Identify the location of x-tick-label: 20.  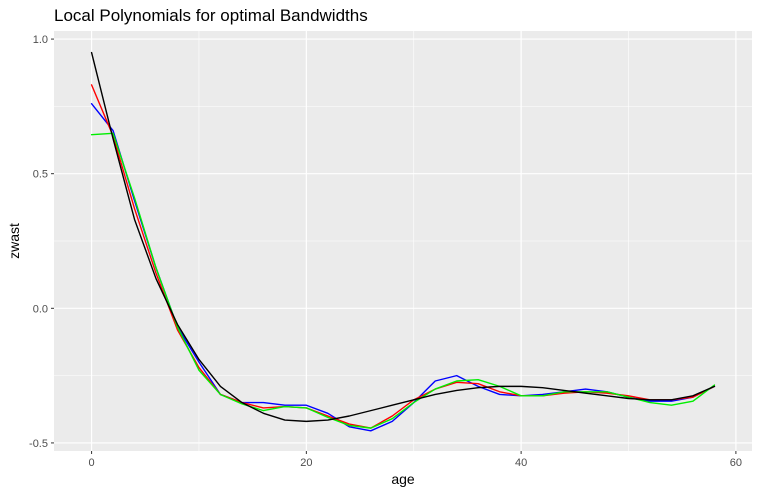
(306, 463).